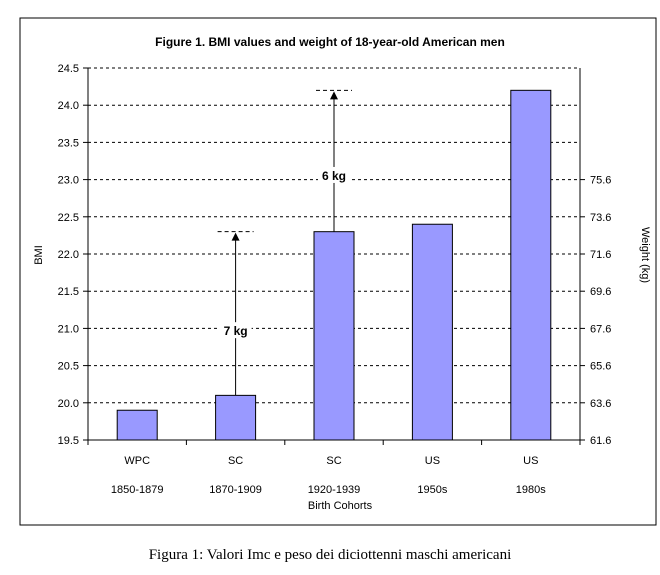  I want to click on annotation-label: 6 kg, so click(334, 176).